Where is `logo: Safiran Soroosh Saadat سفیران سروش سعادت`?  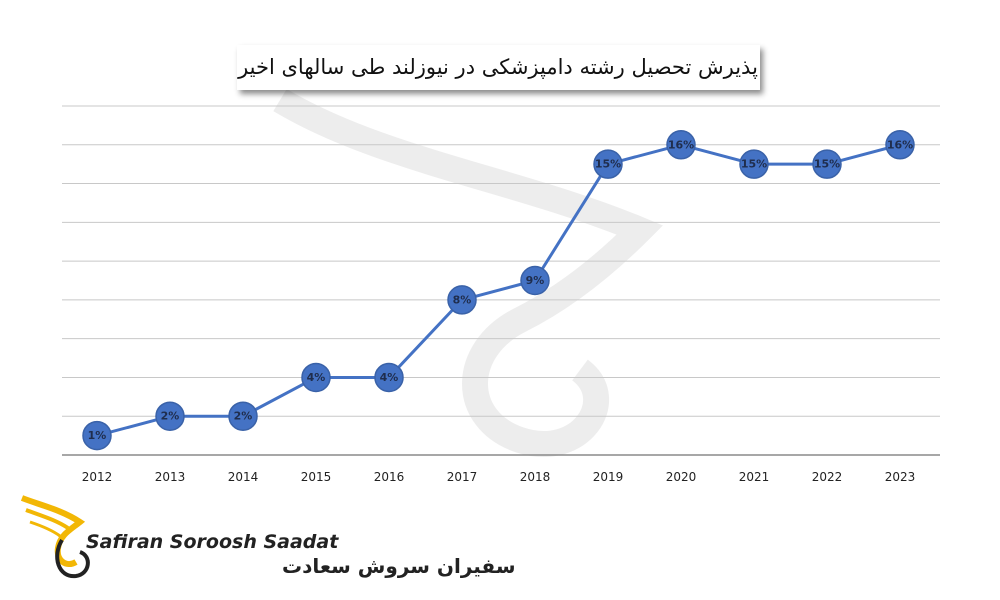 logo: Safiran Soroosh Saadat سفیران سروش سعادت is located at coordinates (268, 537).